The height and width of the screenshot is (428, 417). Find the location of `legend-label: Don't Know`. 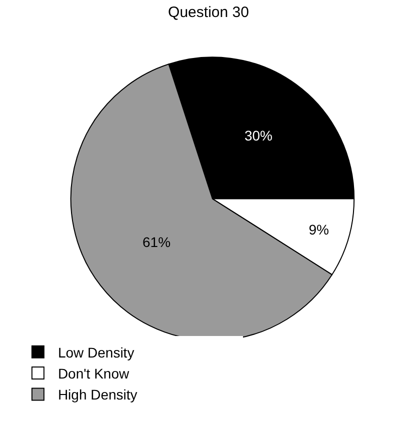

legend-label: Don't Know is located at coordinates (94, 374).